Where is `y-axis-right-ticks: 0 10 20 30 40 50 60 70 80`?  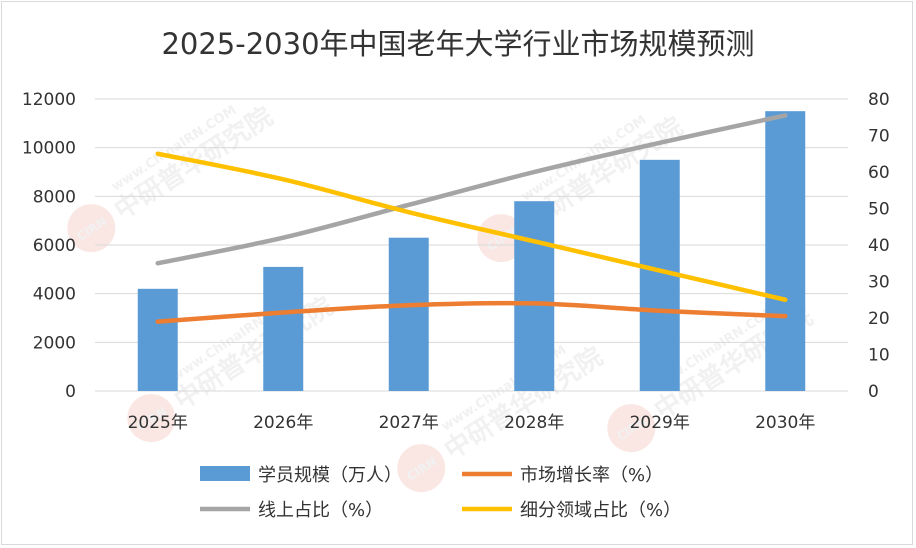
y-axis-right-ticks: 0 10 20 30 40 50 60 70 80 is located at coordinates (879, 246).